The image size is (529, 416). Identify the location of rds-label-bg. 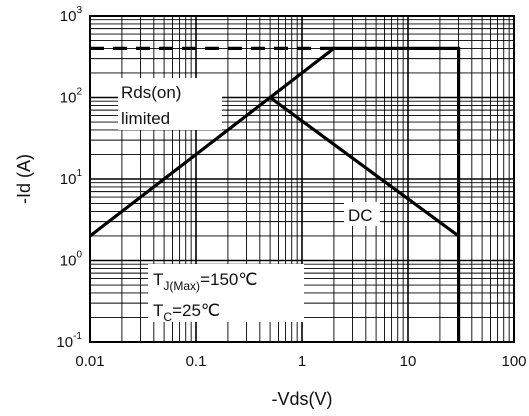
(170, 104).